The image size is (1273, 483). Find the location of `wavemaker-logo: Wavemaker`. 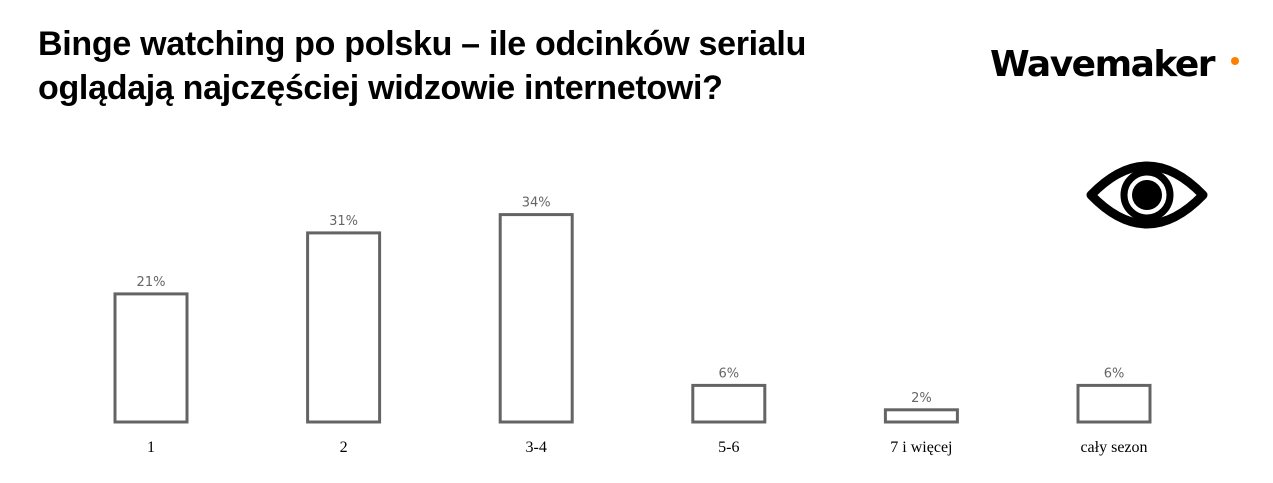

wavemaker-logo: Wavemaker is located at coordinates (1103, 64).